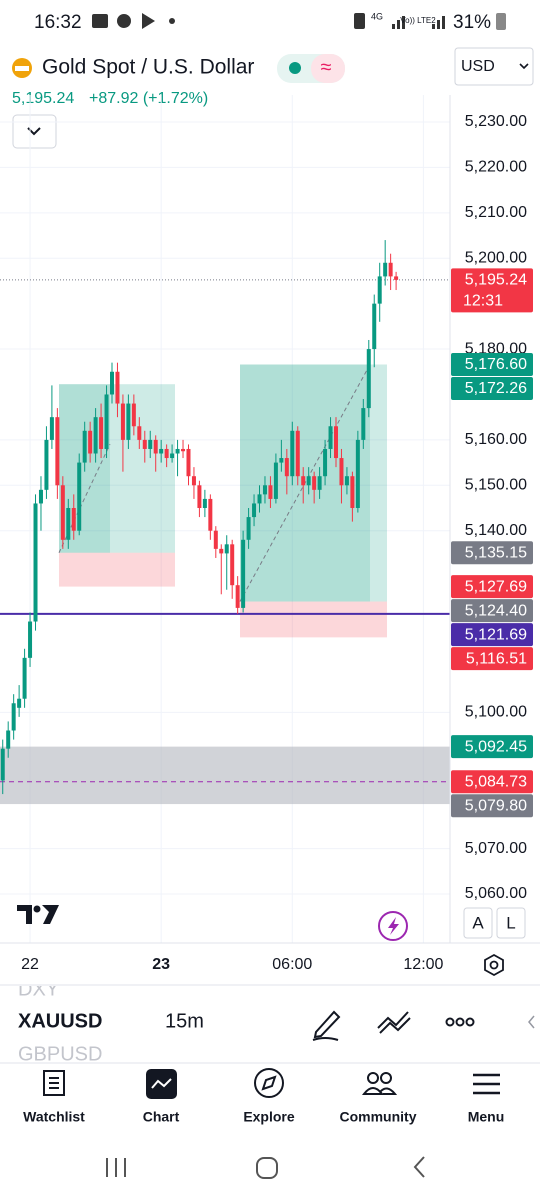 The height and width of the screenshot is (1200, 540). What do you see at coordinates (34, 131) in the screenshot?
I see `collapse-button` at bounding box center [34, 131].